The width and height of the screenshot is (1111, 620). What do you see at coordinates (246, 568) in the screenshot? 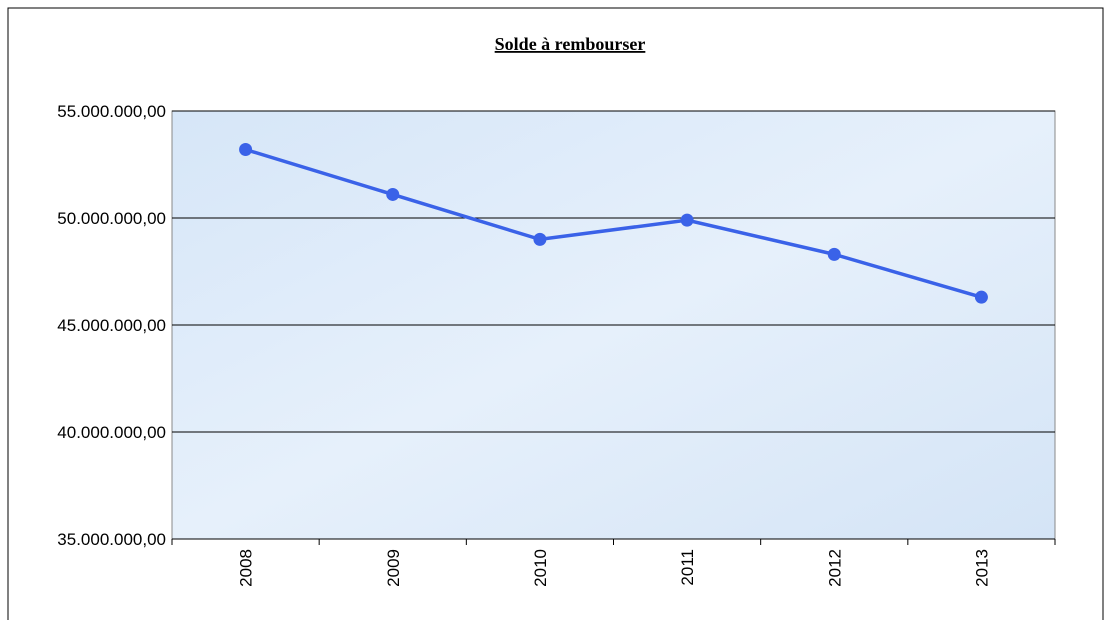
I see `x-tick-label: 2008` at bounding box center [246, 568].